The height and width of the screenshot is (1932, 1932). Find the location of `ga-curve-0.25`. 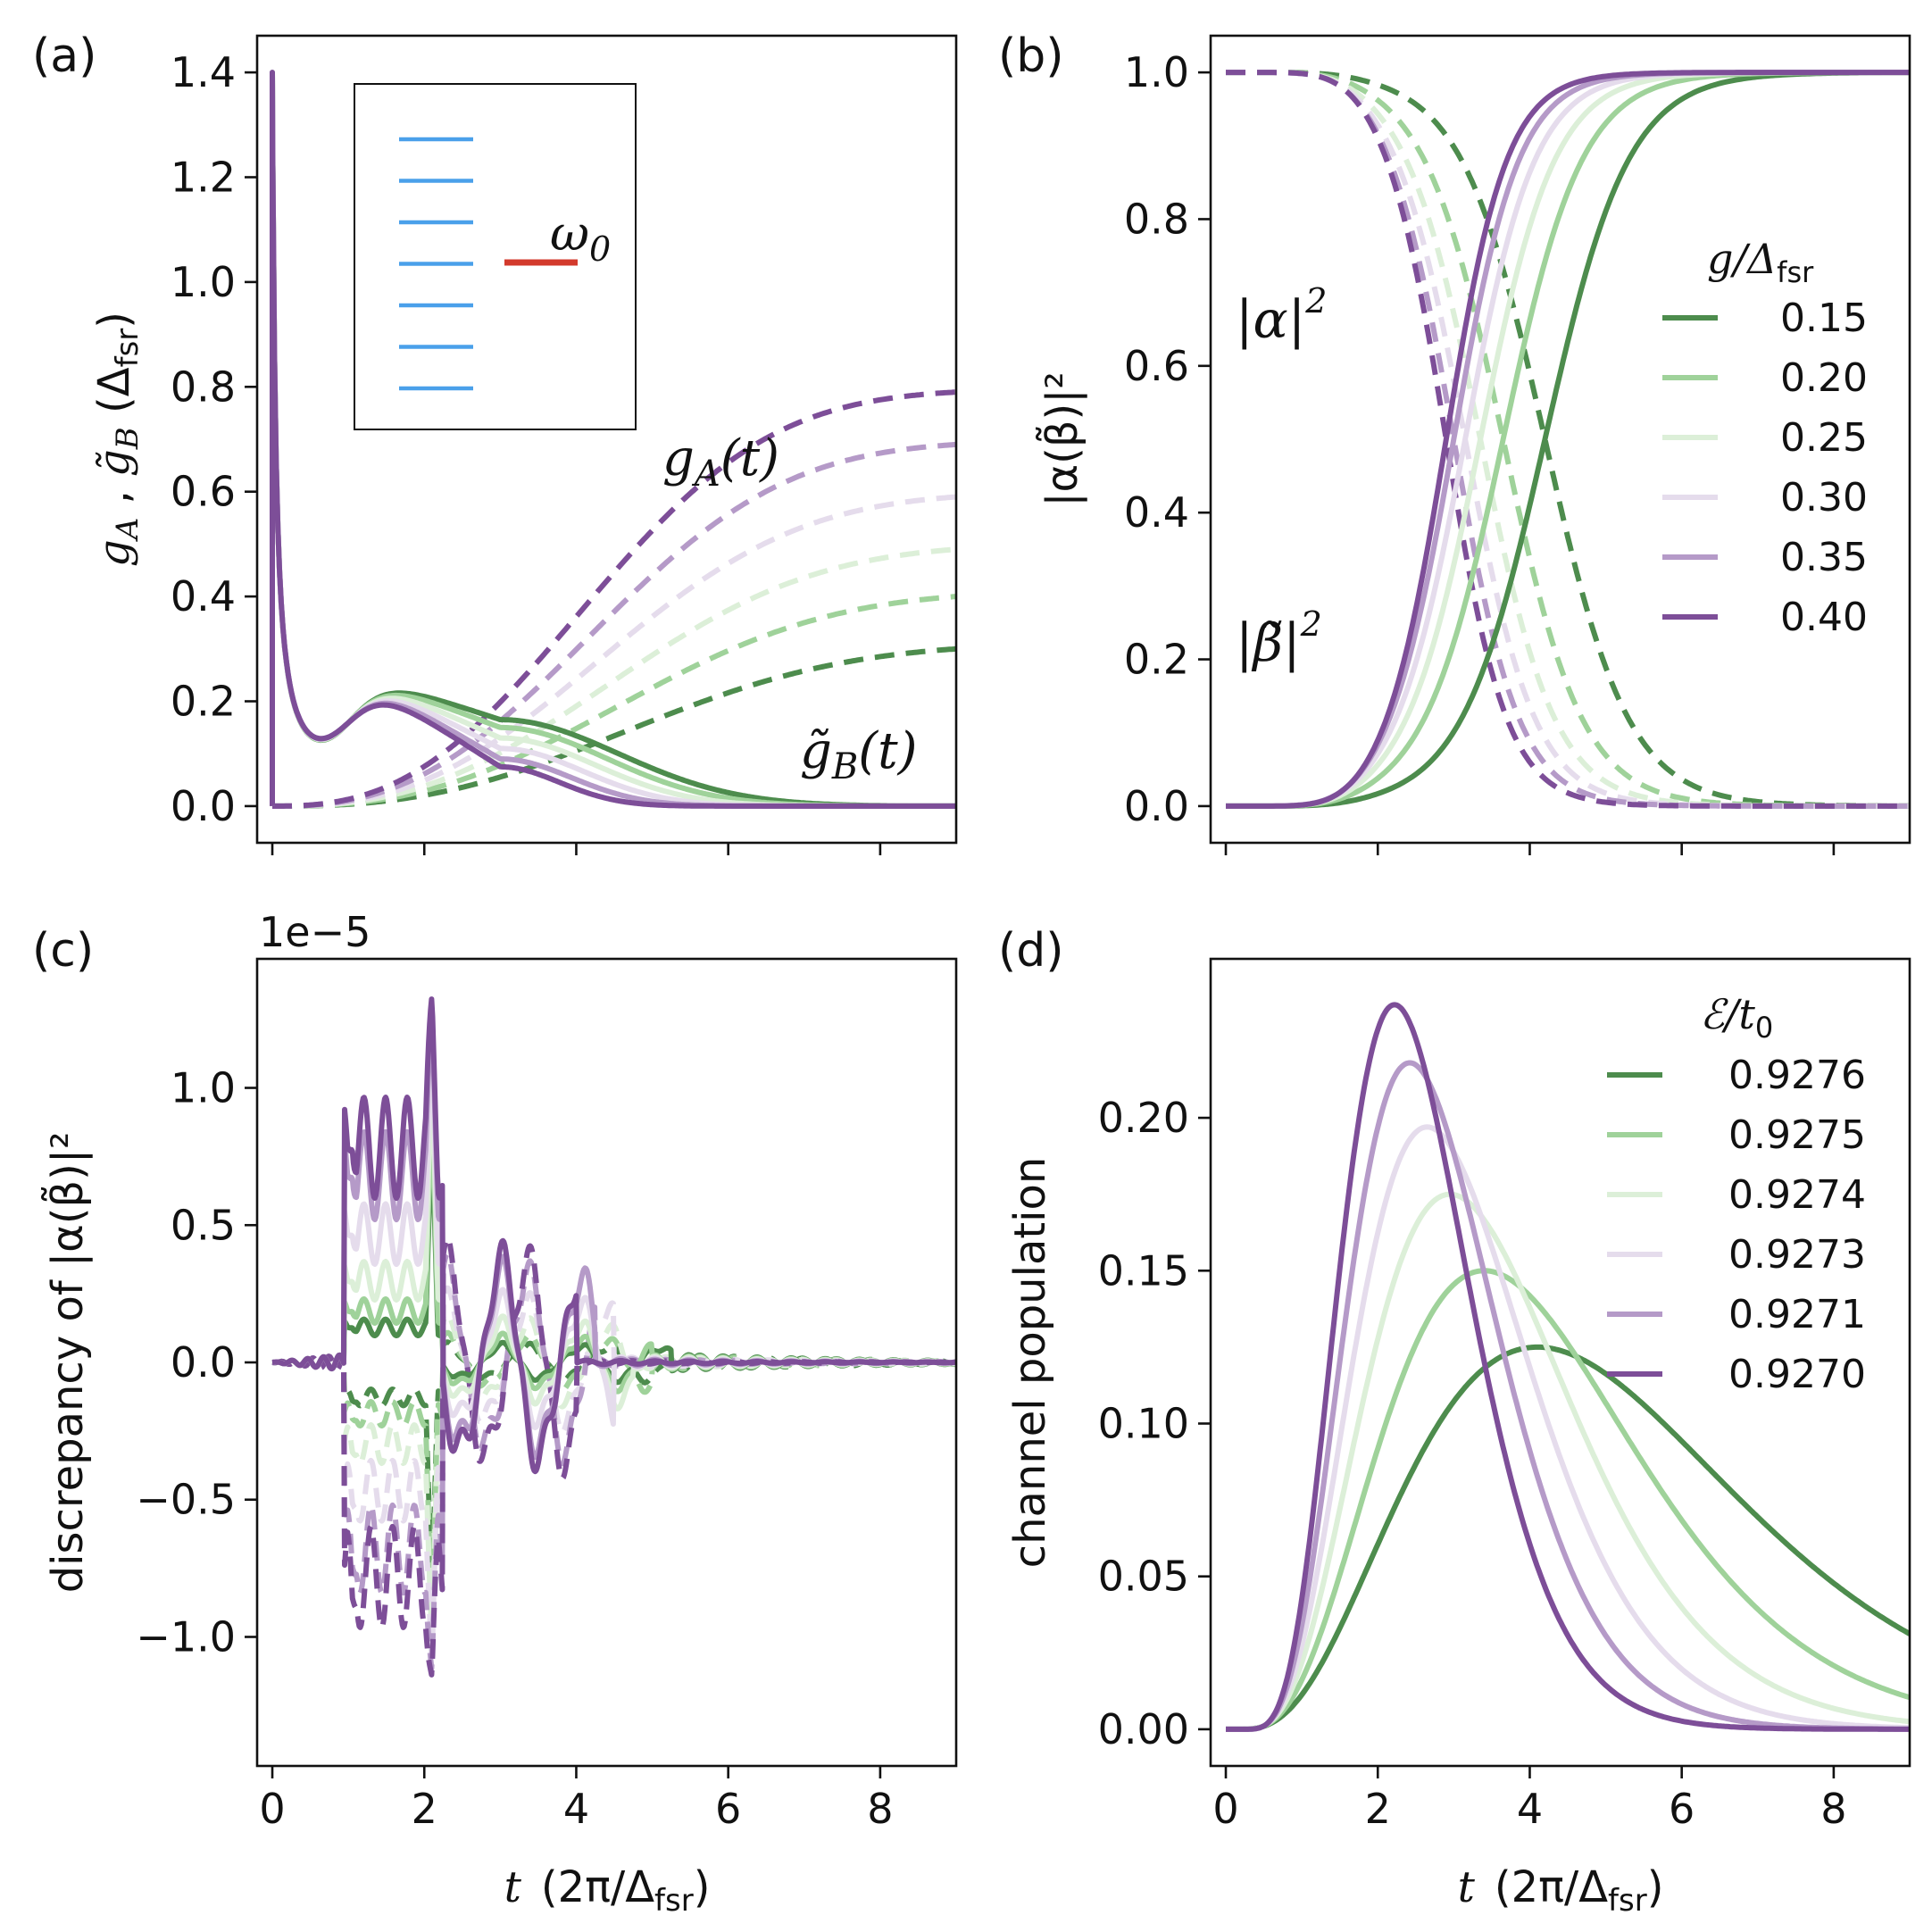

ga-curve-0.25 is located at coordinates (613, 677).